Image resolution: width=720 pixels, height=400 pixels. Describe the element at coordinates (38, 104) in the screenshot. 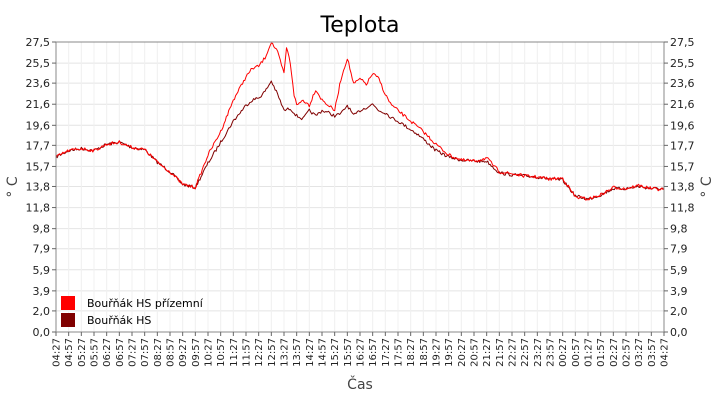

I see `y-tick-label: 21,6` at that location.